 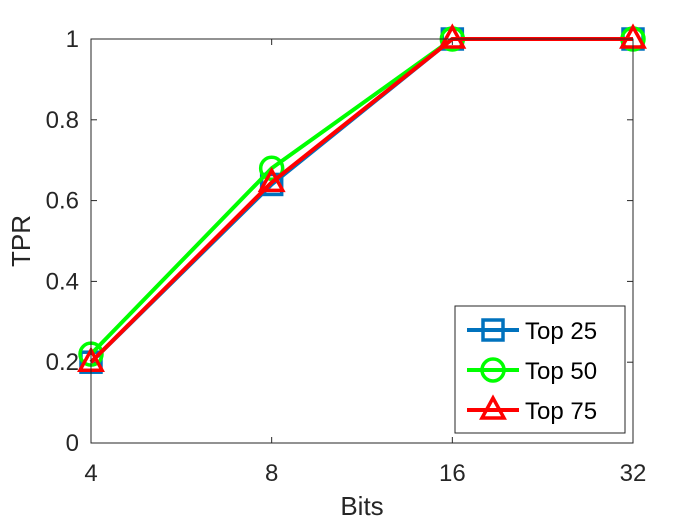 I want to click on x-tick-label: 8, so click(x=271, y=473).